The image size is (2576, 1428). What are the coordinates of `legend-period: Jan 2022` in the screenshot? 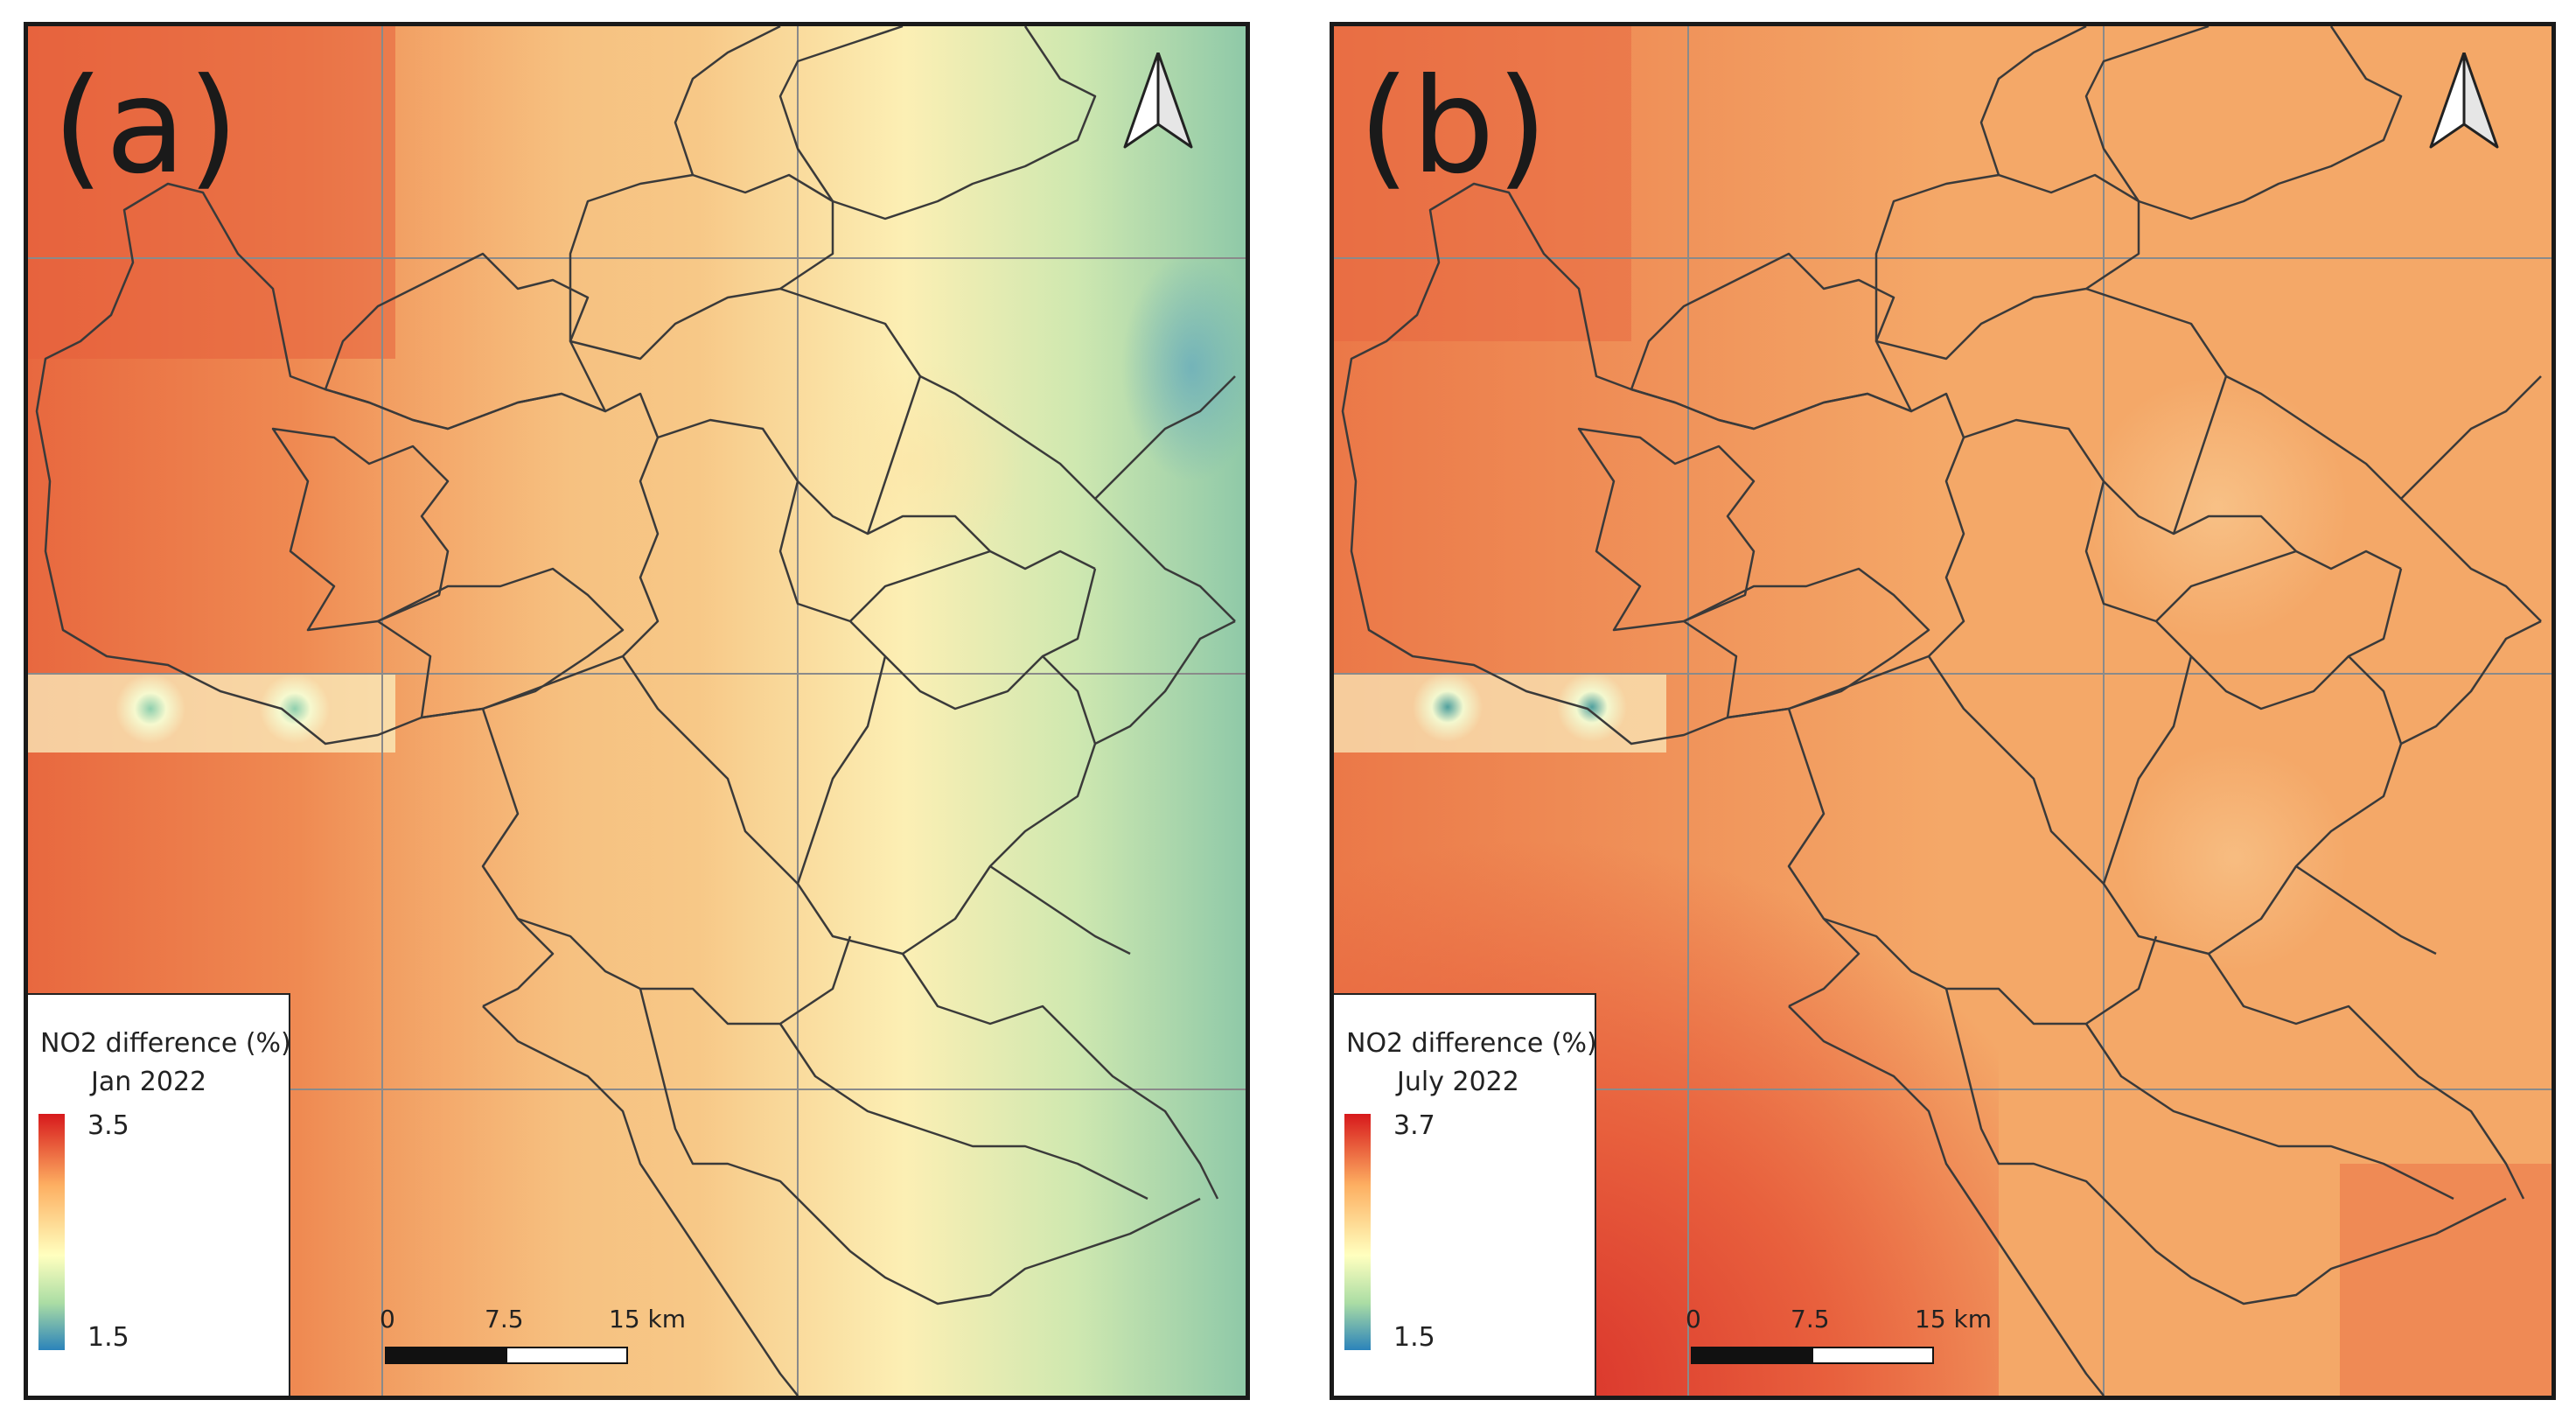 It's located at (149, 1082).